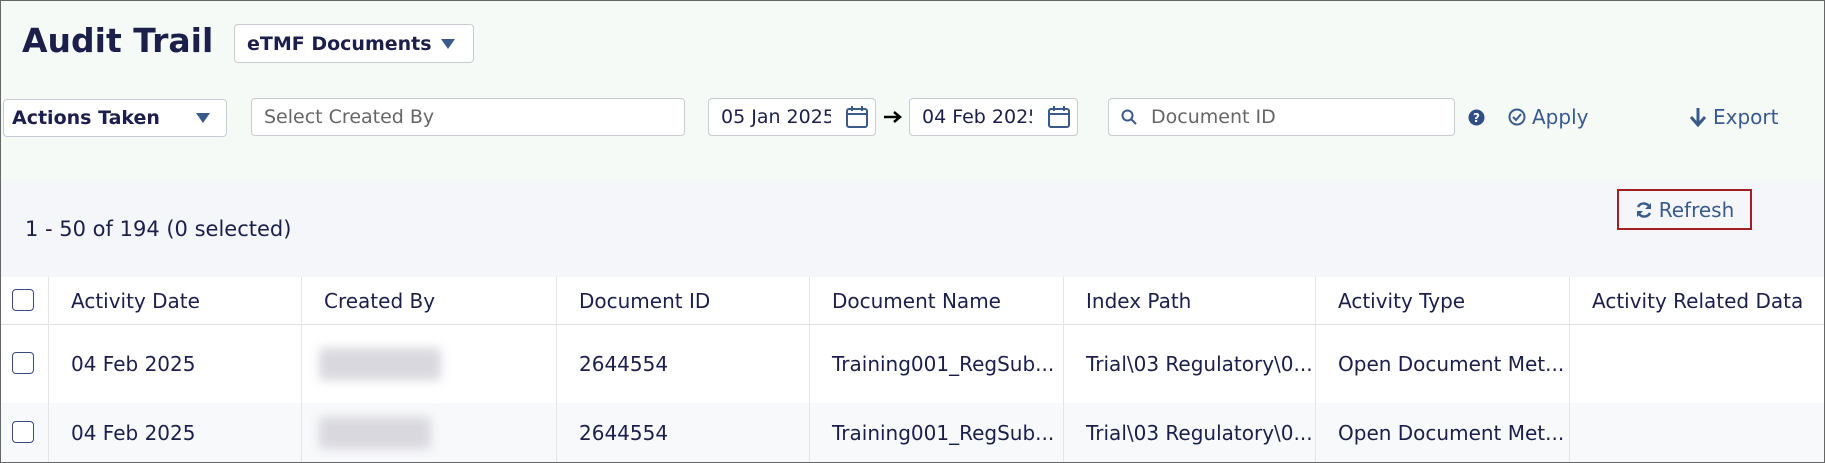 The height and width of the screenshot is (463, 1825). I want to click on header-row-bg, so click(912, 301).